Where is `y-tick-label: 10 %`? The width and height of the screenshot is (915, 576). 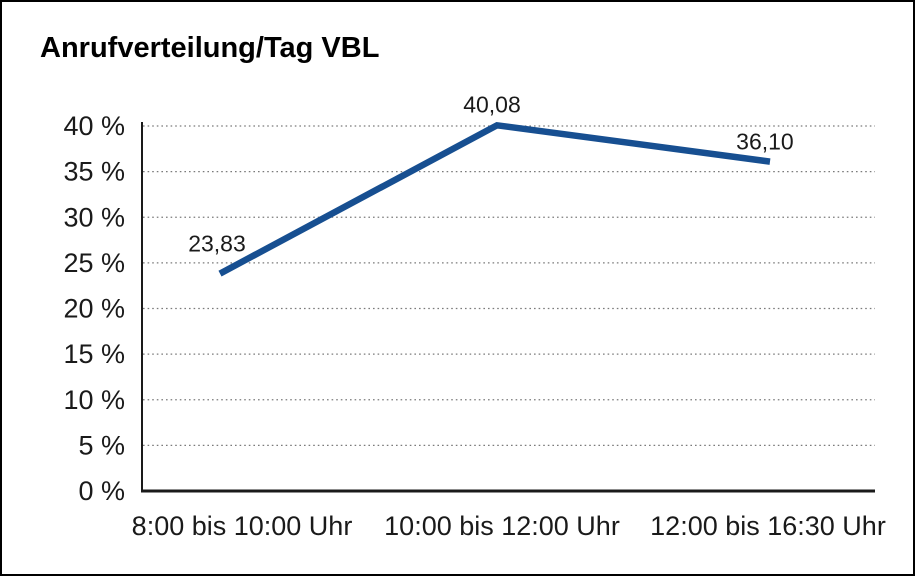
y-tick-label: 10 % is located at coordinates (94, 400).